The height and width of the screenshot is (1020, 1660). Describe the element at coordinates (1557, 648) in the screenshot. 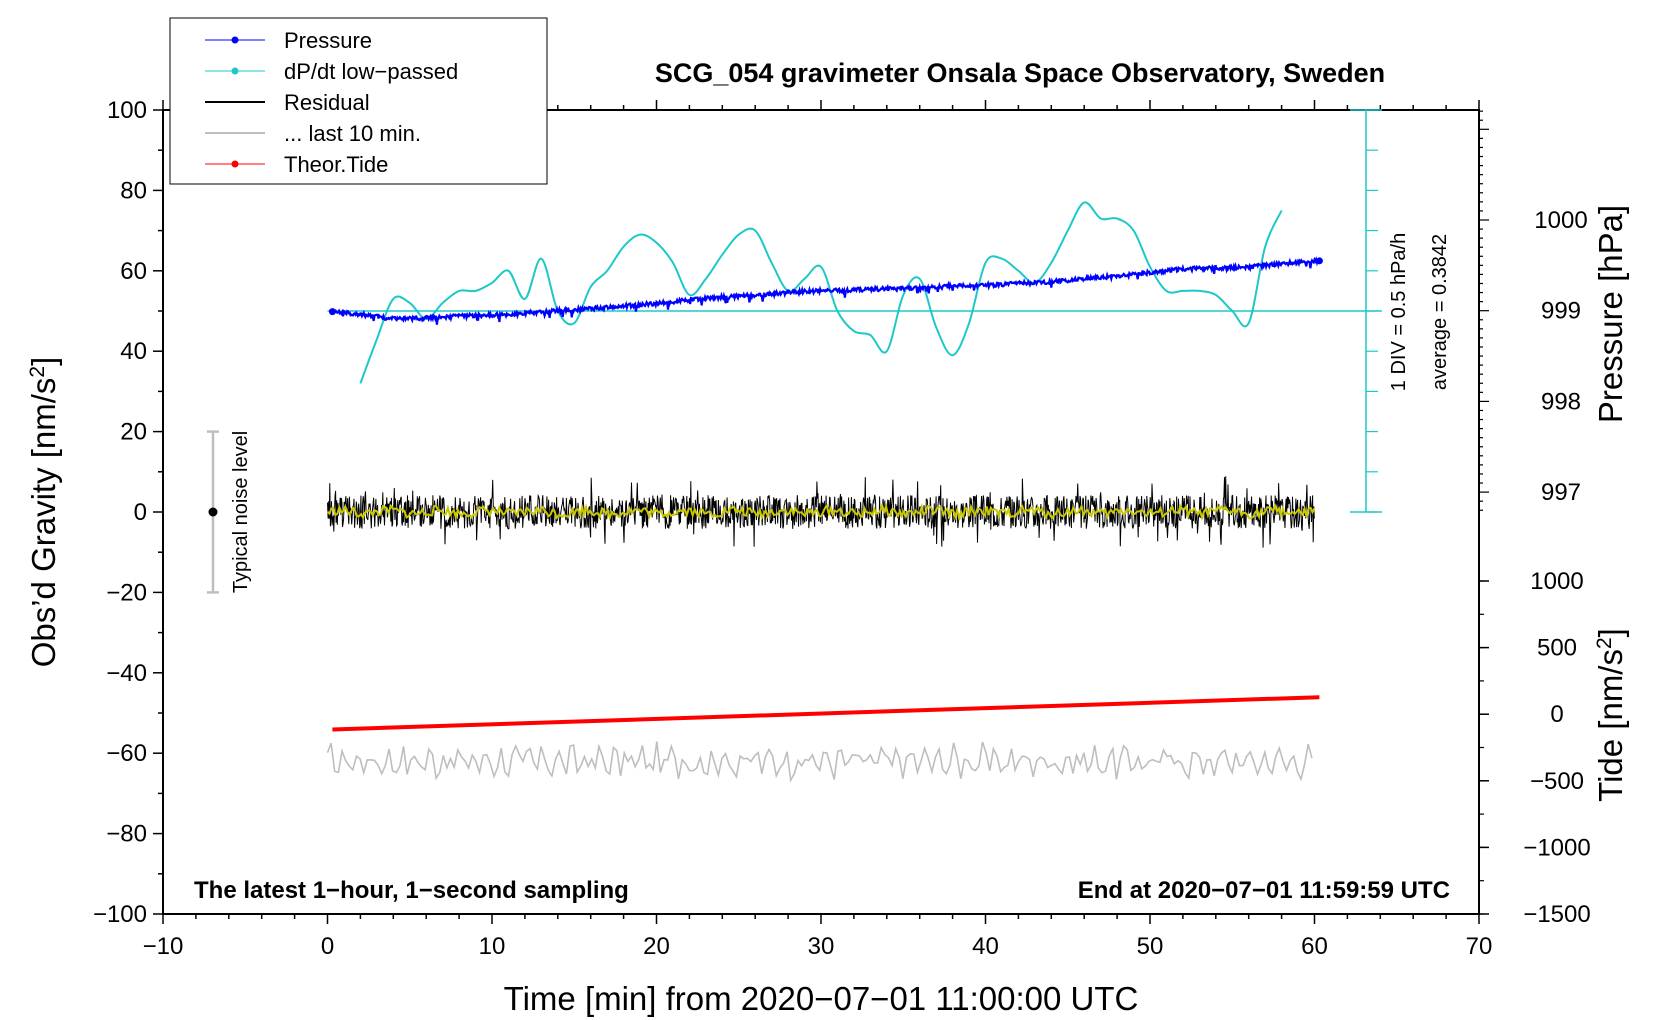

I see `tide-tick-label: 500` at that location.